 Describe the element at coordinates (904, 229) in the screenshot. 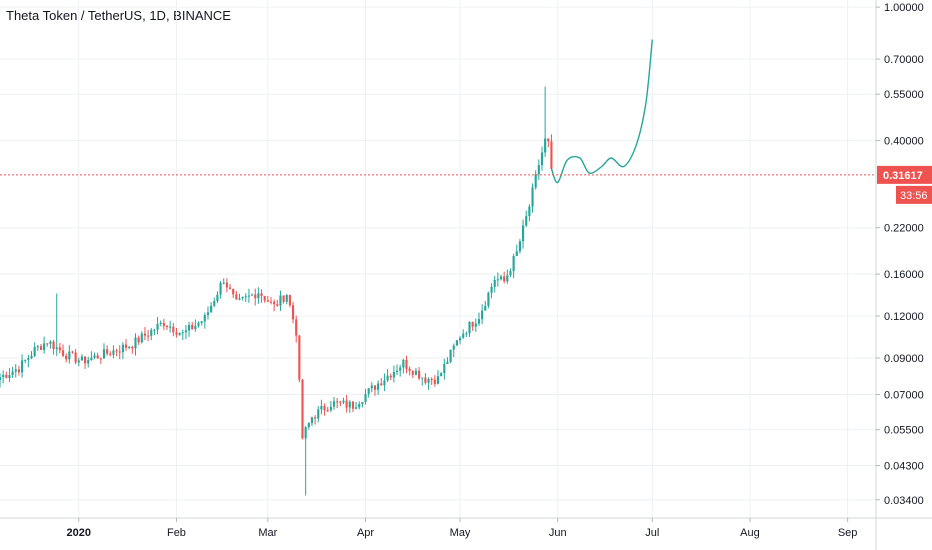

I see `price-tick-label: 0.22000` at that location.